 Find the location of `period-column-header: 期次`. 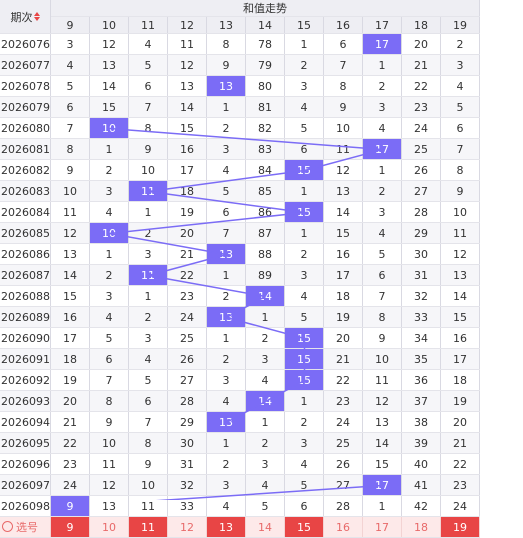

period-column-header: 期次 is located at coordinates (25, 17).